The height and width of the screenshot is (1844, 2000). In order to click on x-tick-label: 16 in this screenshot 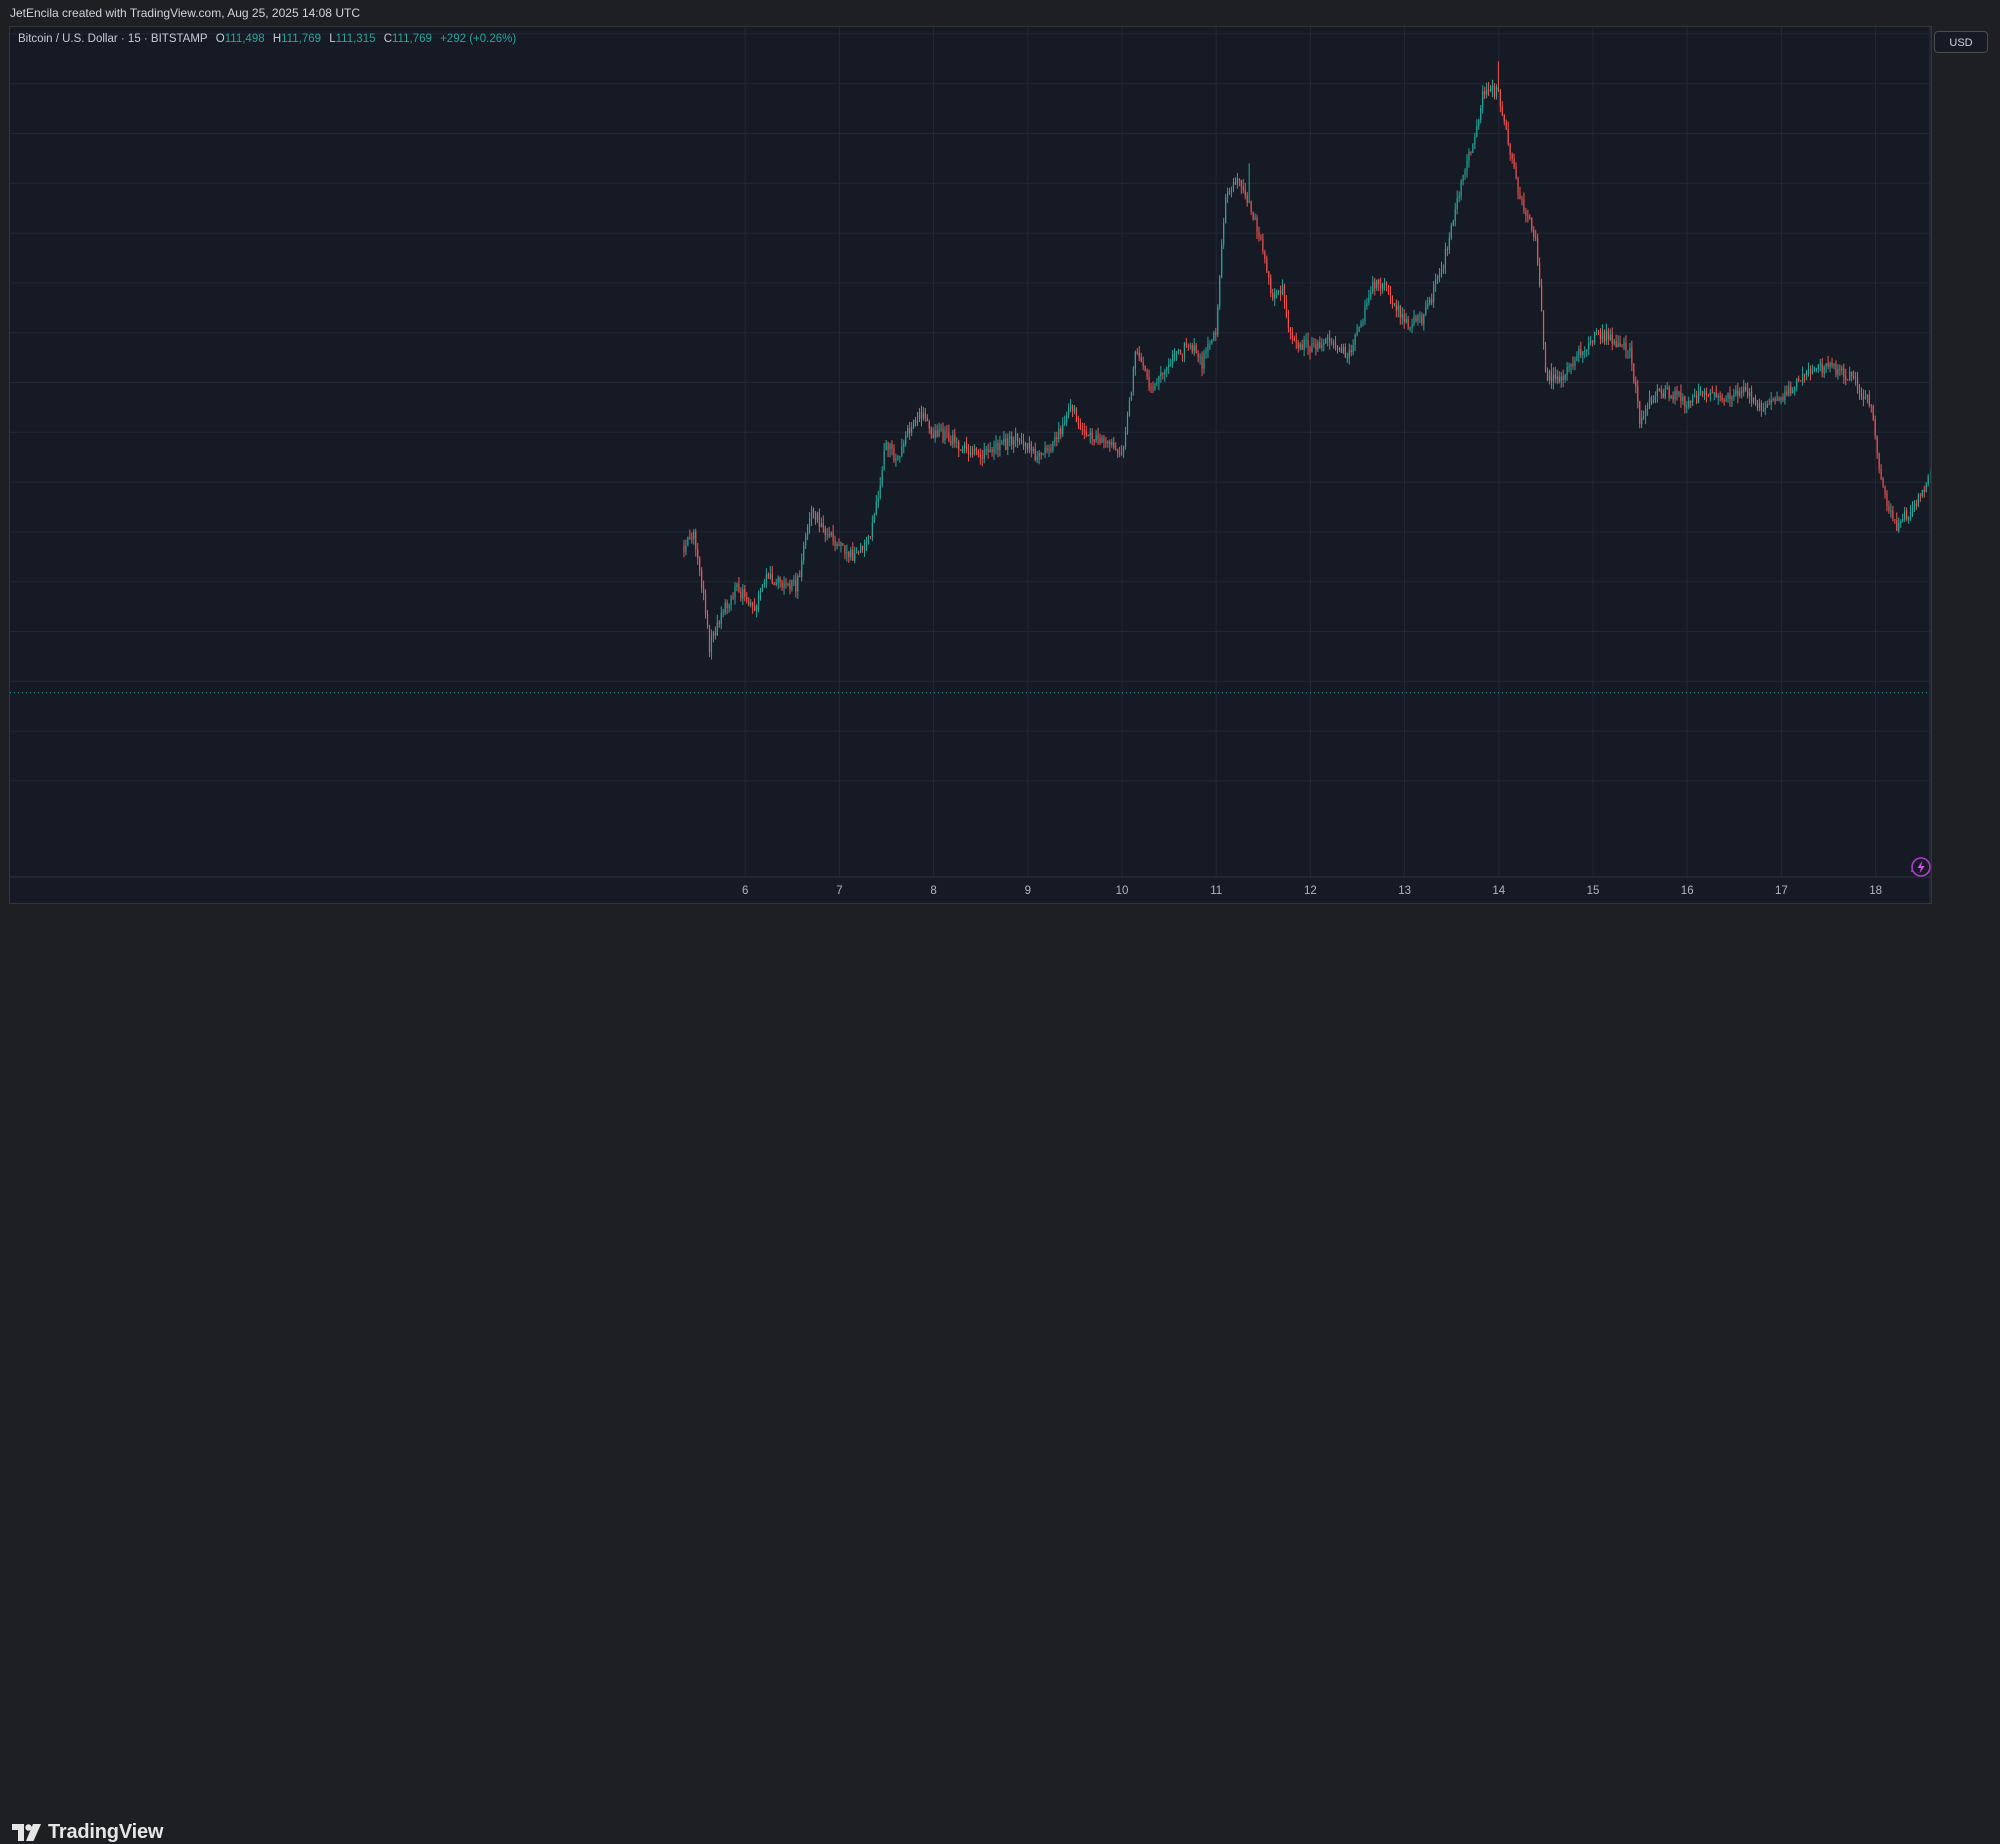, I will do `click(1687, 891)`.